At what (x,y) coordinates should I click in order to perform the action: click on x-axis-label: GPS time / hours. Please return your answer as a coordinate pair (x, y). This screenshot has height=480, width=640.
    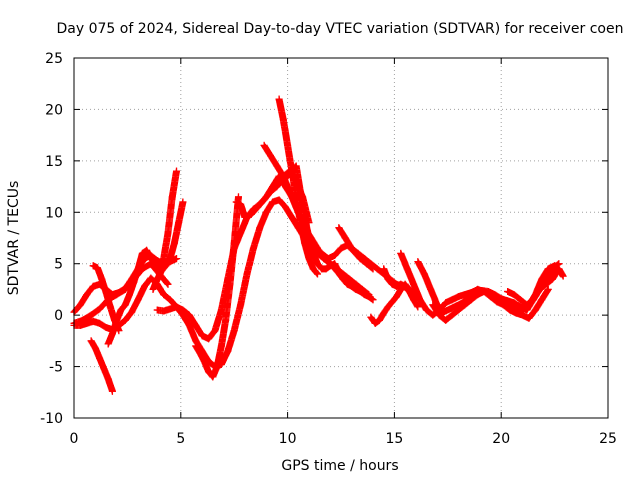
    Looking at the image, I should click on (339, 466).